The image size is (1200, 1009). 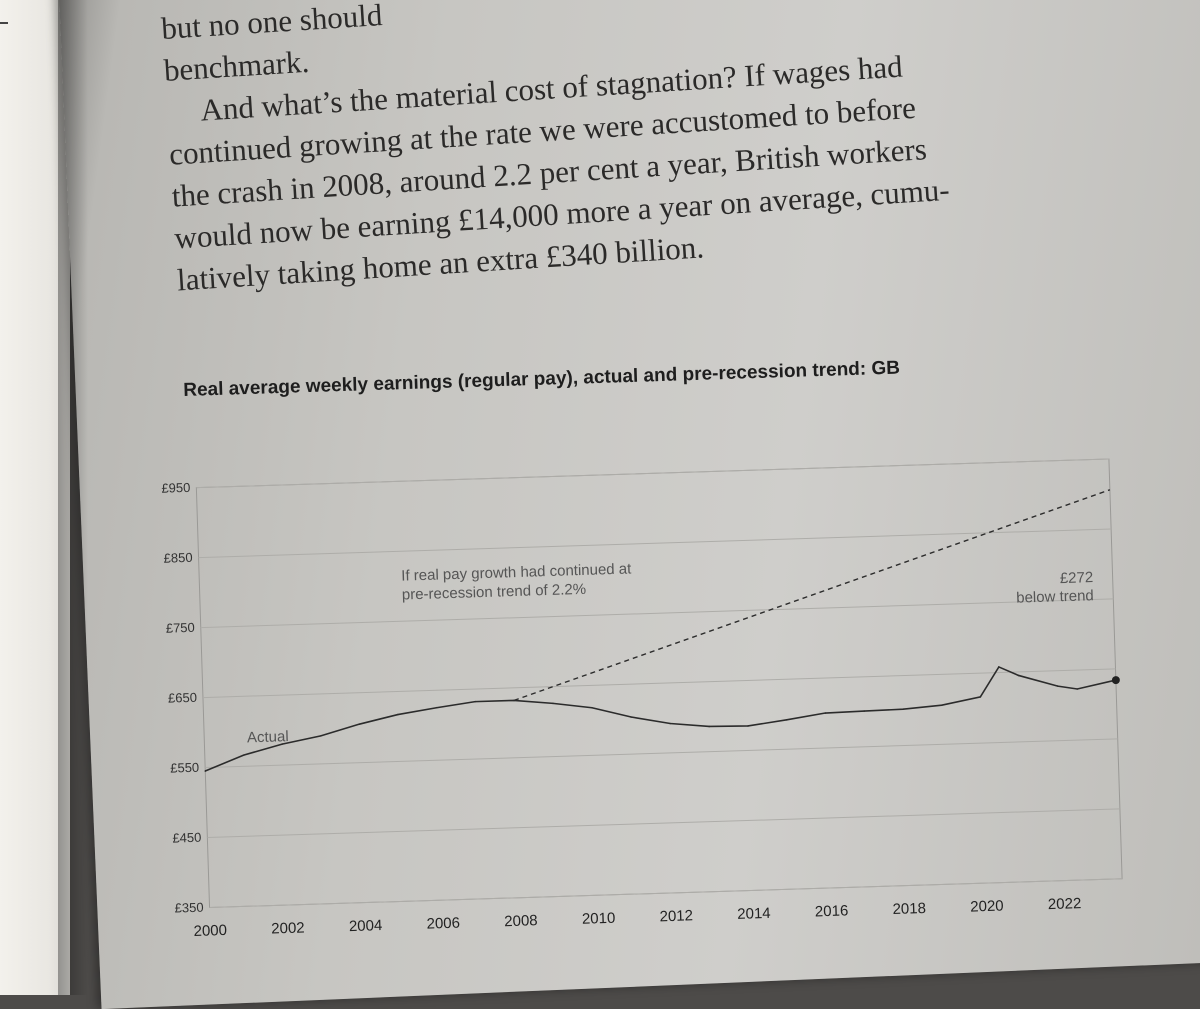 I want to click on x-tick-label: 2014, so click(x=754, y=914).